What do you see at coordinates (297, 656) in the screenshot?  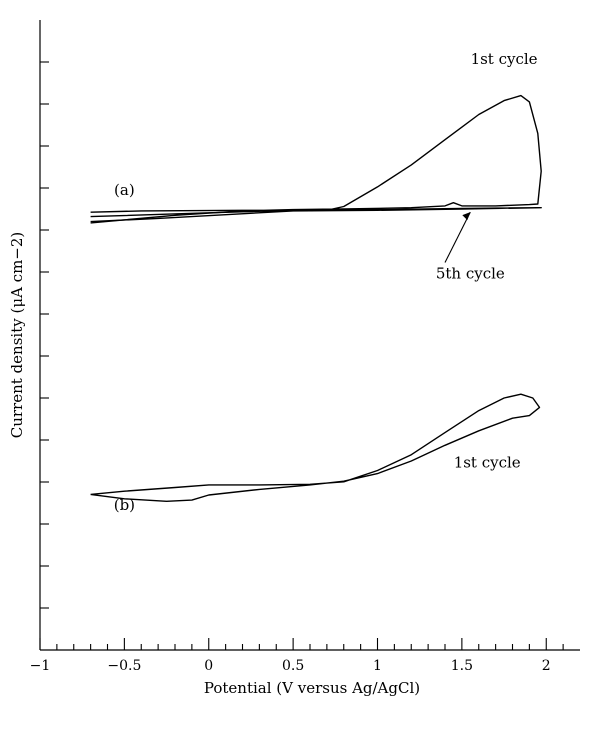 I see `x-ticks: −1 −0.5 0 0.5 1 1.5 2` at bounding box center [297, 656].